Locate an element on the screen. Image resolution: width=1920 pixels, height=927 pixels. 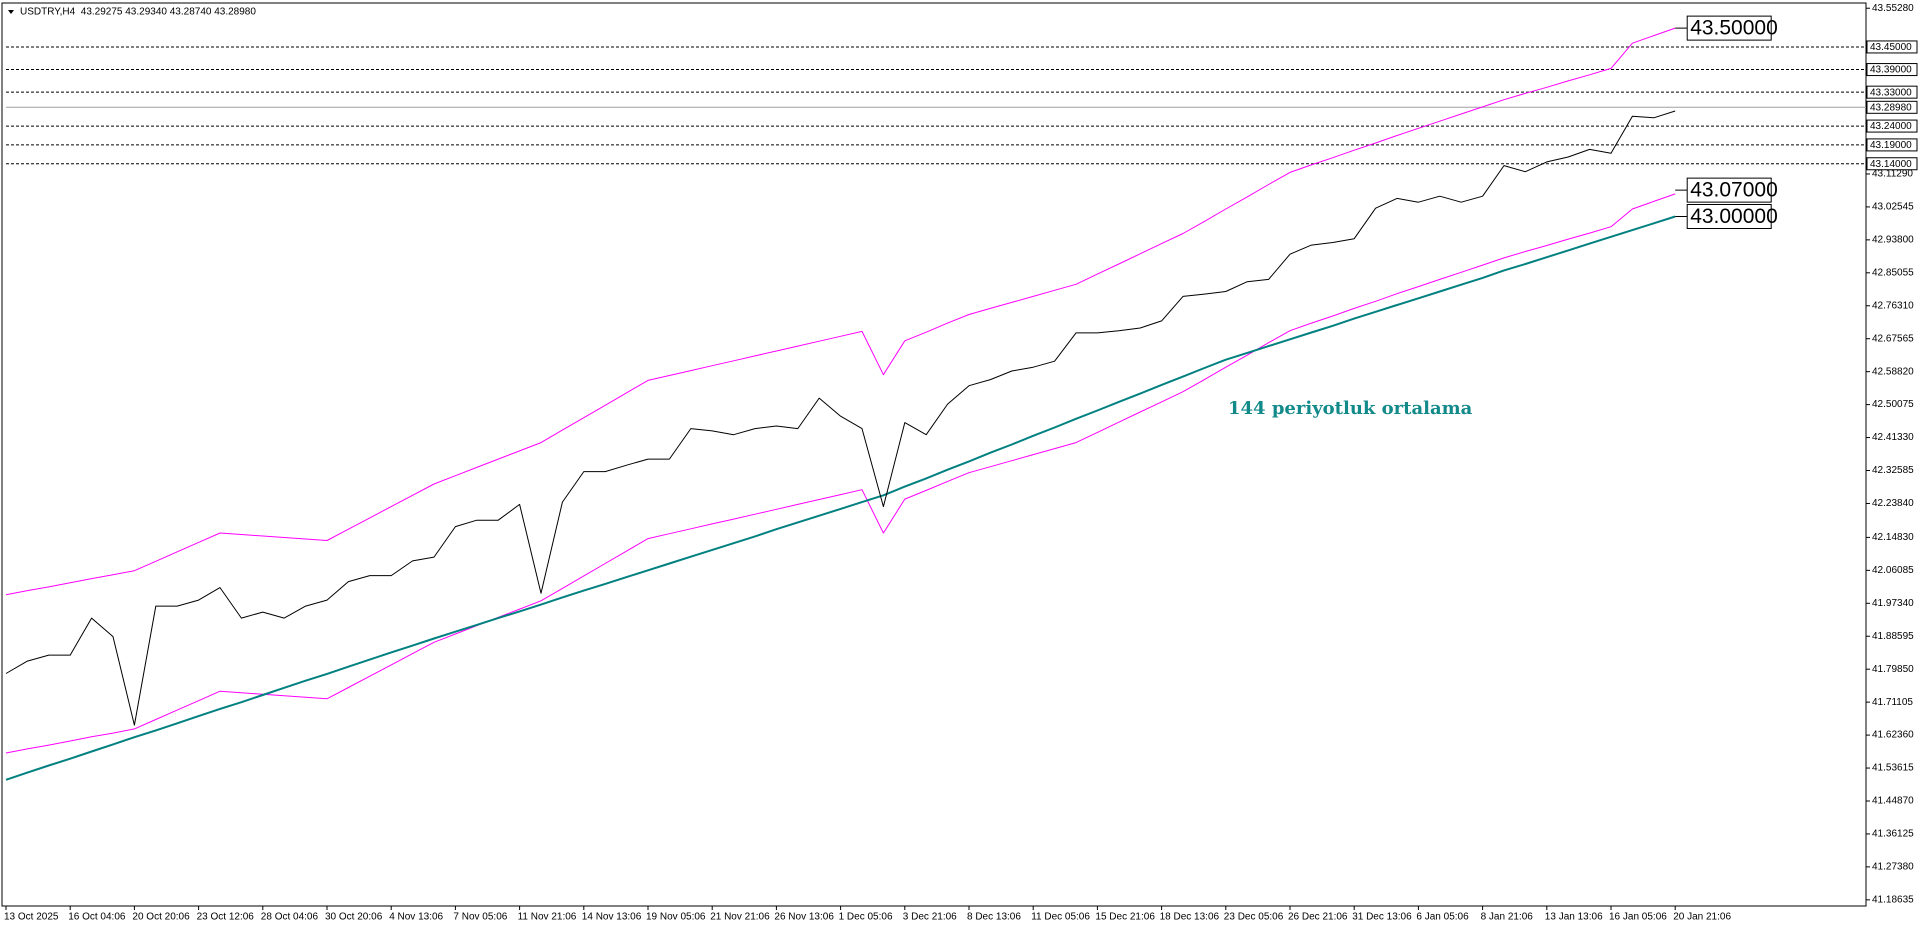
x-tick-label: 28 Oct 04:06 is located at coordinates (290, 917).